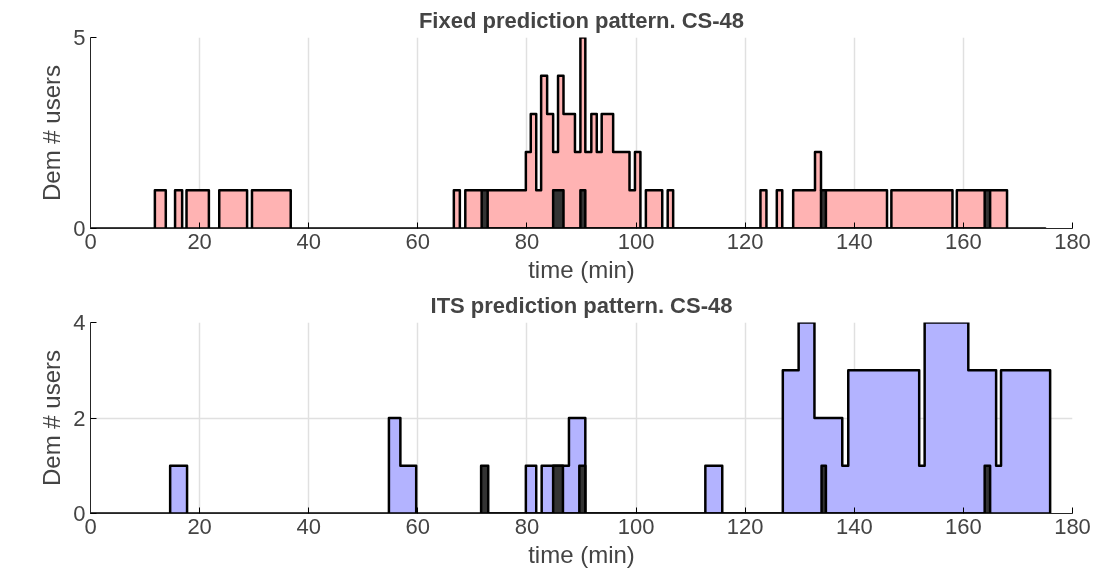  I want to click on chart-title: ITS prediction pattern. CS-48, so click(581, 305).